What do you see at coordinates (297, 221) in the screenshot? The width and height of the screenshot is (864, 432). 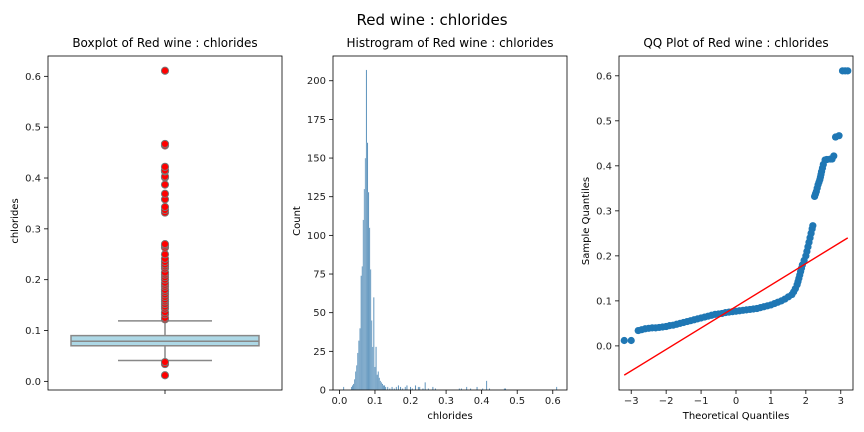 I see `histogram-ylabel: Count` at bounding box center [297, 221].